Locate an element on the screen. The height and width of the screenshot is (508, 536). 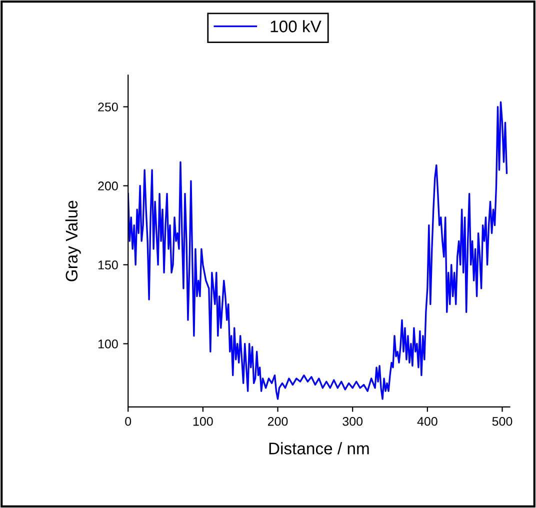
x-tick-label: 500 is located at coordinates (502, 421).